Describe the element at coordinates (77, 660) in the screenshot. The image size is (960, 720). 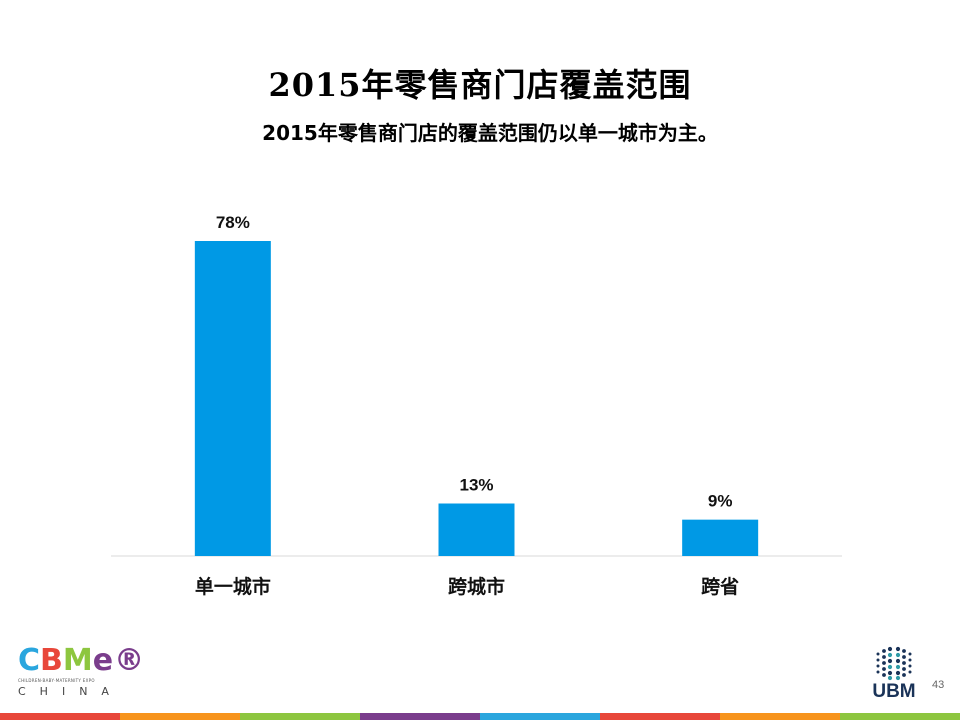
I see `cbme-logo-letter-m: M` at that location.